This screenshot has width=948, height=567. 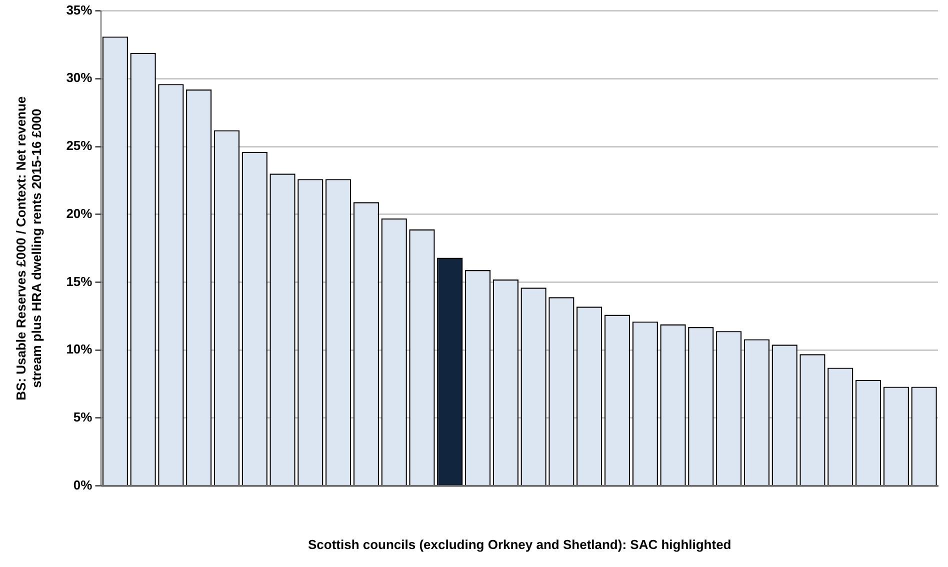 I want to click on y-tick-label: 0%, so click(x=83, y=484).